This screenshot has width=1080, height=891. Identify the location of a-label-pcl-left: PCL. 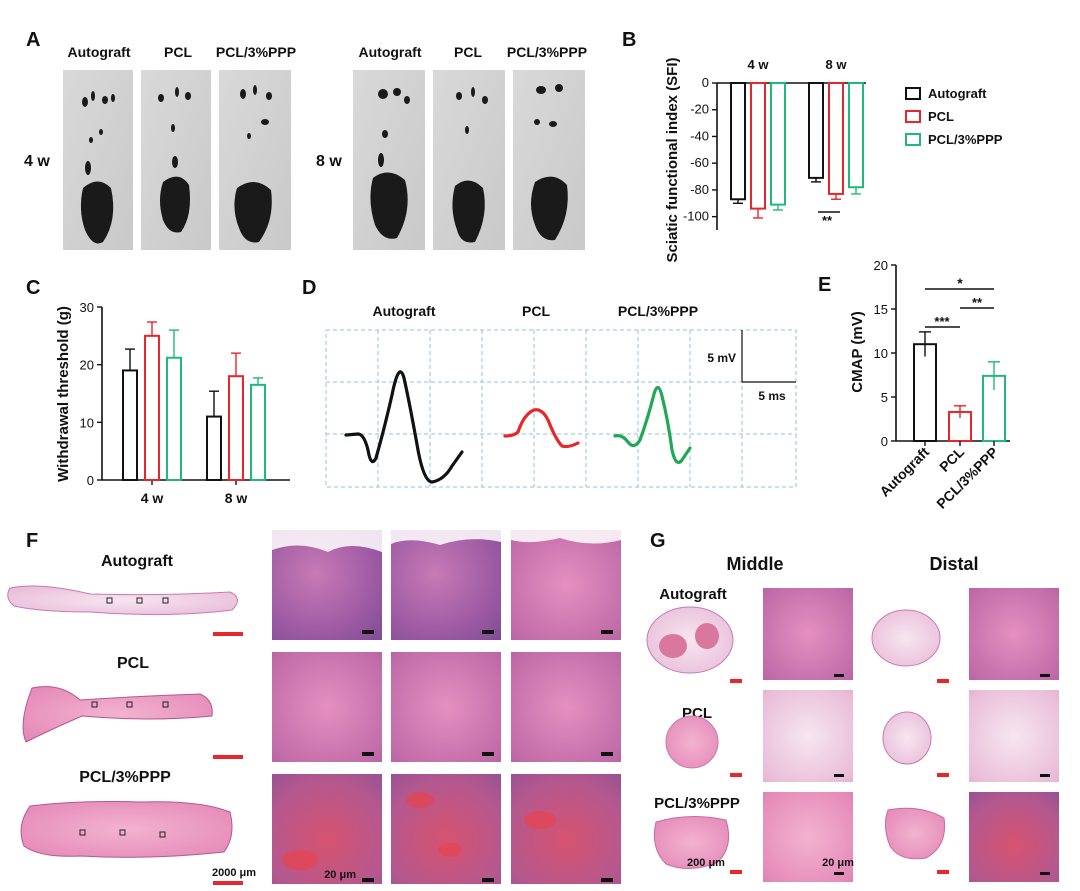
(178, 52).